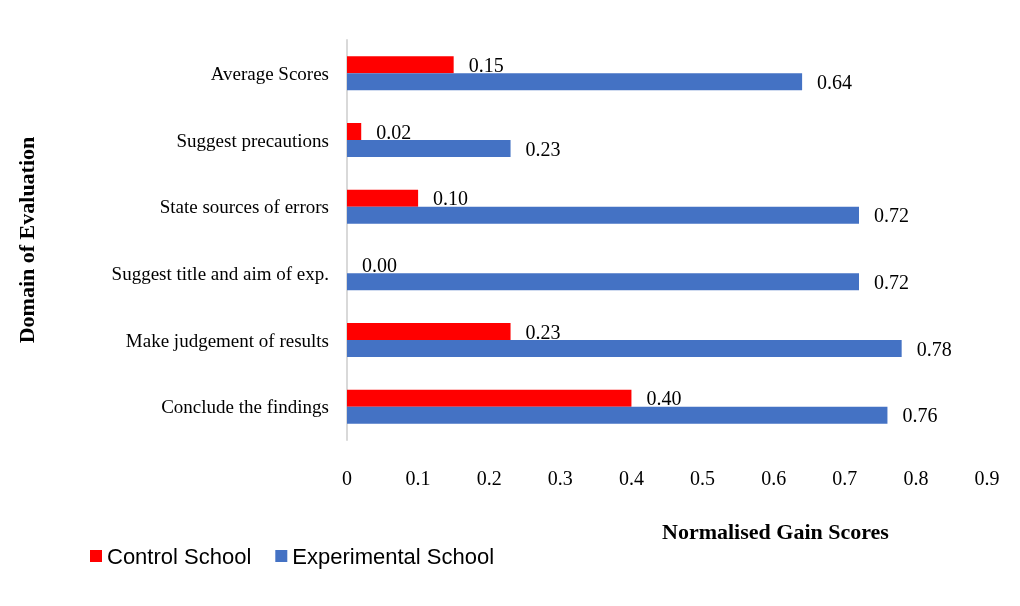 The width and height of the screenshot is (1020, 606). What do you see at coordinates (269, 73) in the screenshot?
I see `y-tick-label: Average Scores` at bounding box center [269, 73].